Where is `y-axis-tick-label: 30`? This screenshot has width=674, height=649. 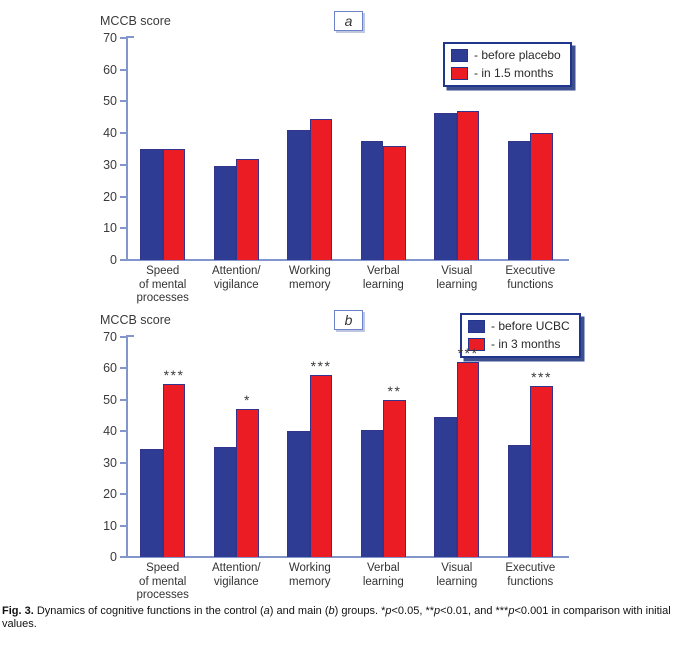 y-axis-tick-label: 30 is located at coordinates (110, 164).